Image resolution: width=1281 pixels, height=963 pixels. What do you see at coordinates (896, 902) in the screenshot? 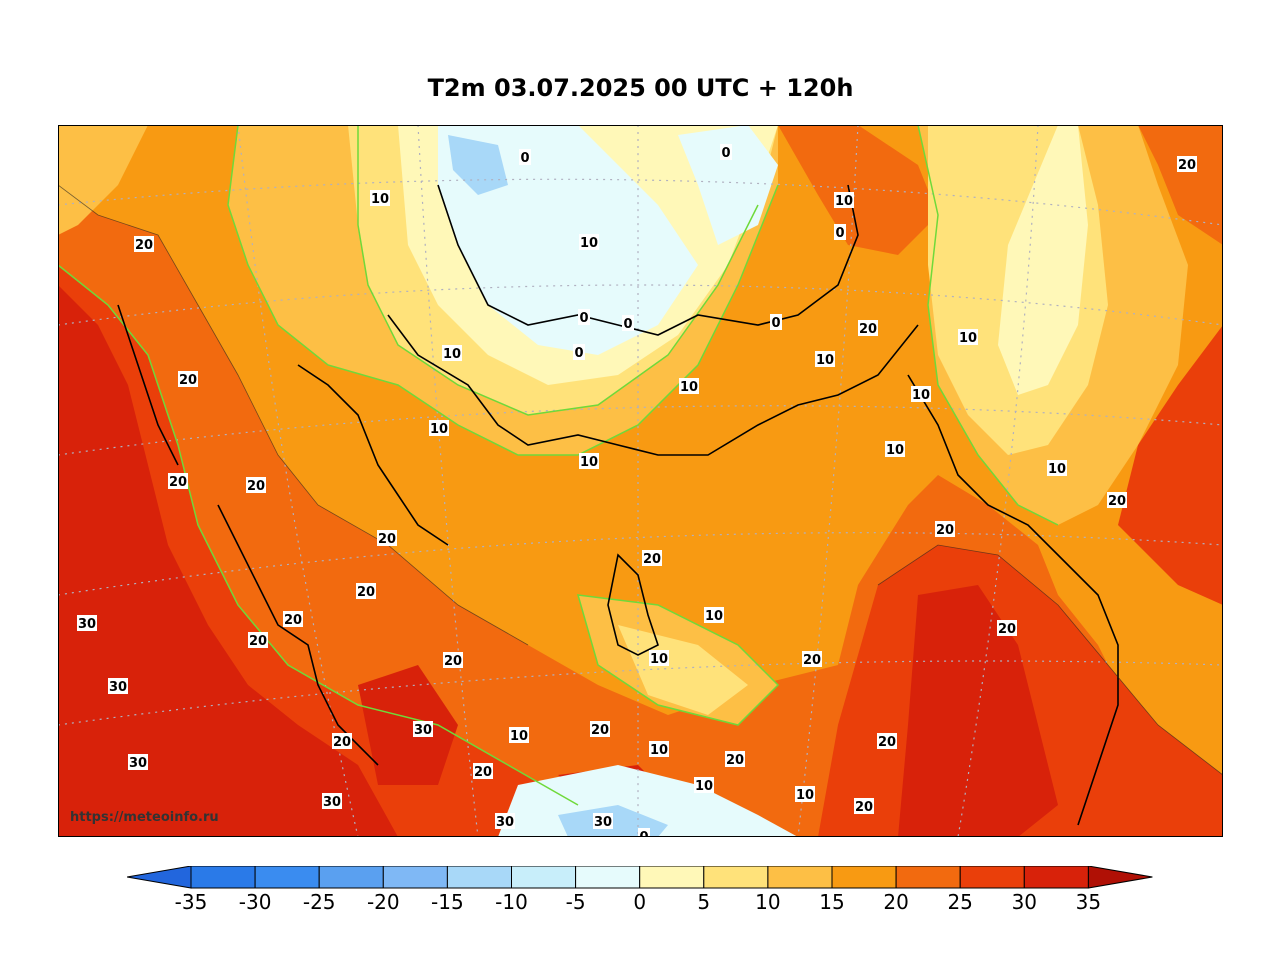
I see `colorbar-tick-label: 20` at bounding box center [896, 902].